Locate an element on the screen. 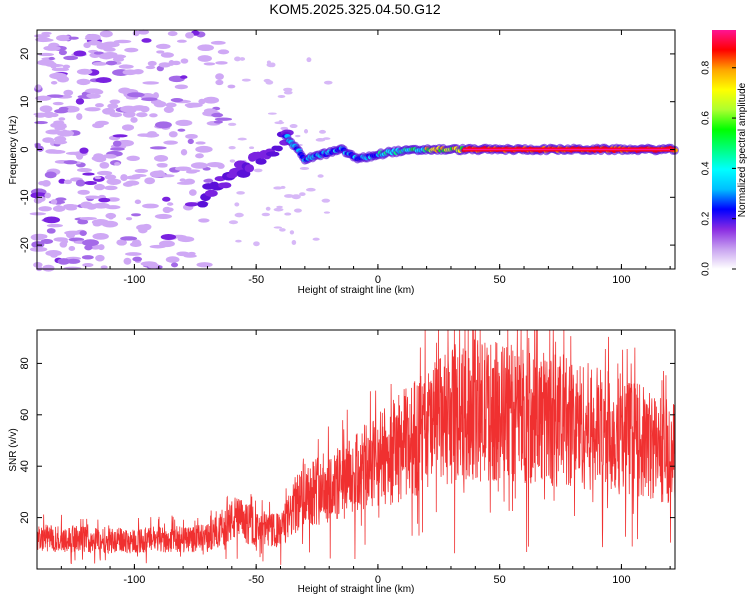  spectrogram-xtick-label: 50 is located at coordinates (500, 280).